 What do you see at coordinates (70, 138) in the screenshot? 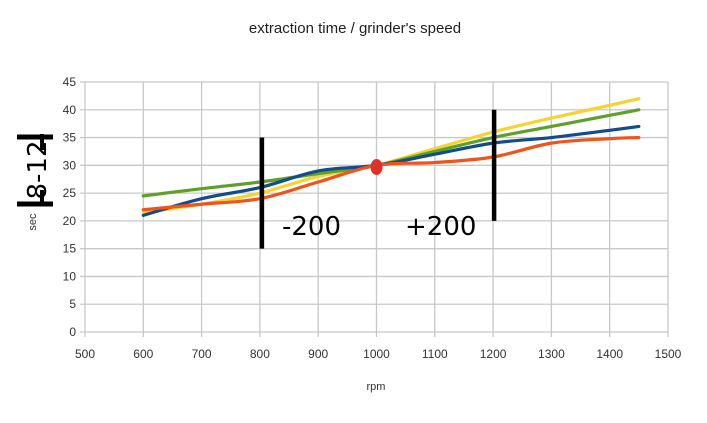
I see `y-tick-label: 35` at bounding box center [70, 138].